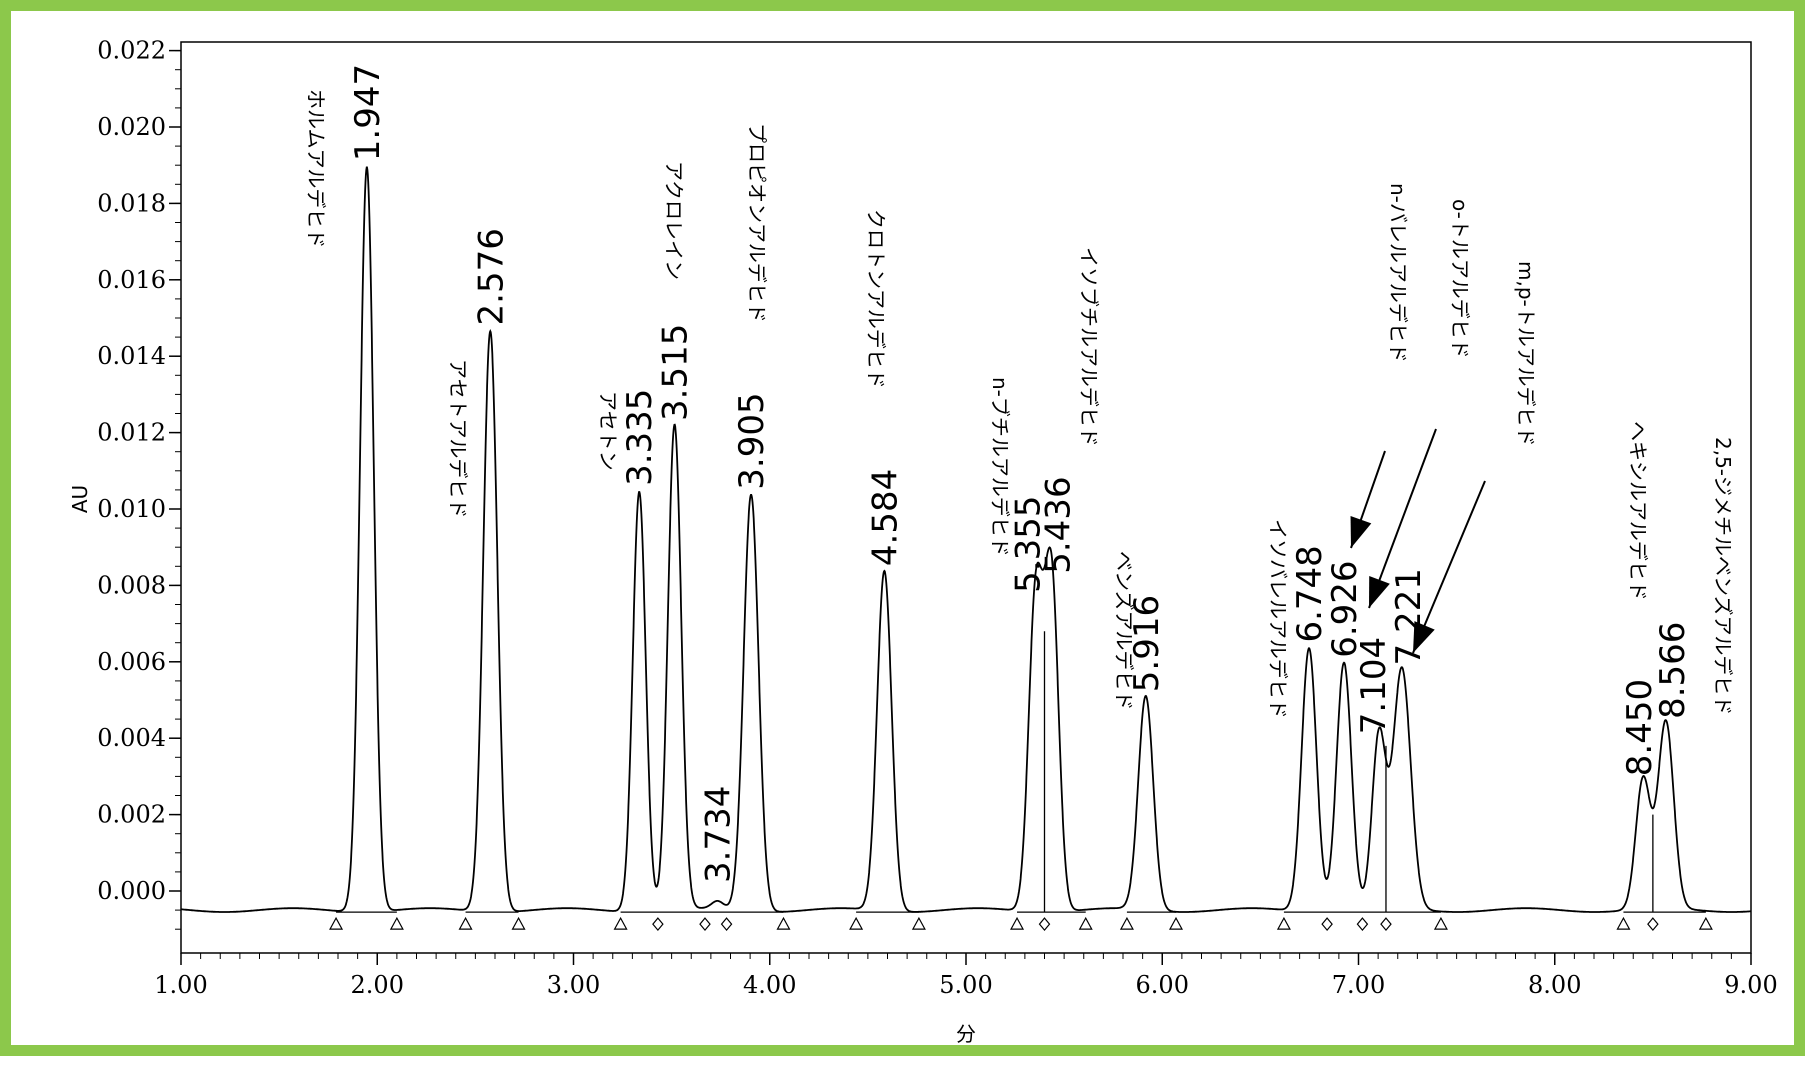 This screenshot has height=1067, width=1805. What do you see at coordinates (1554, 985) in the screenshot?
I see `x-tick-label: 8.00` at bounding box center [1554, 985].